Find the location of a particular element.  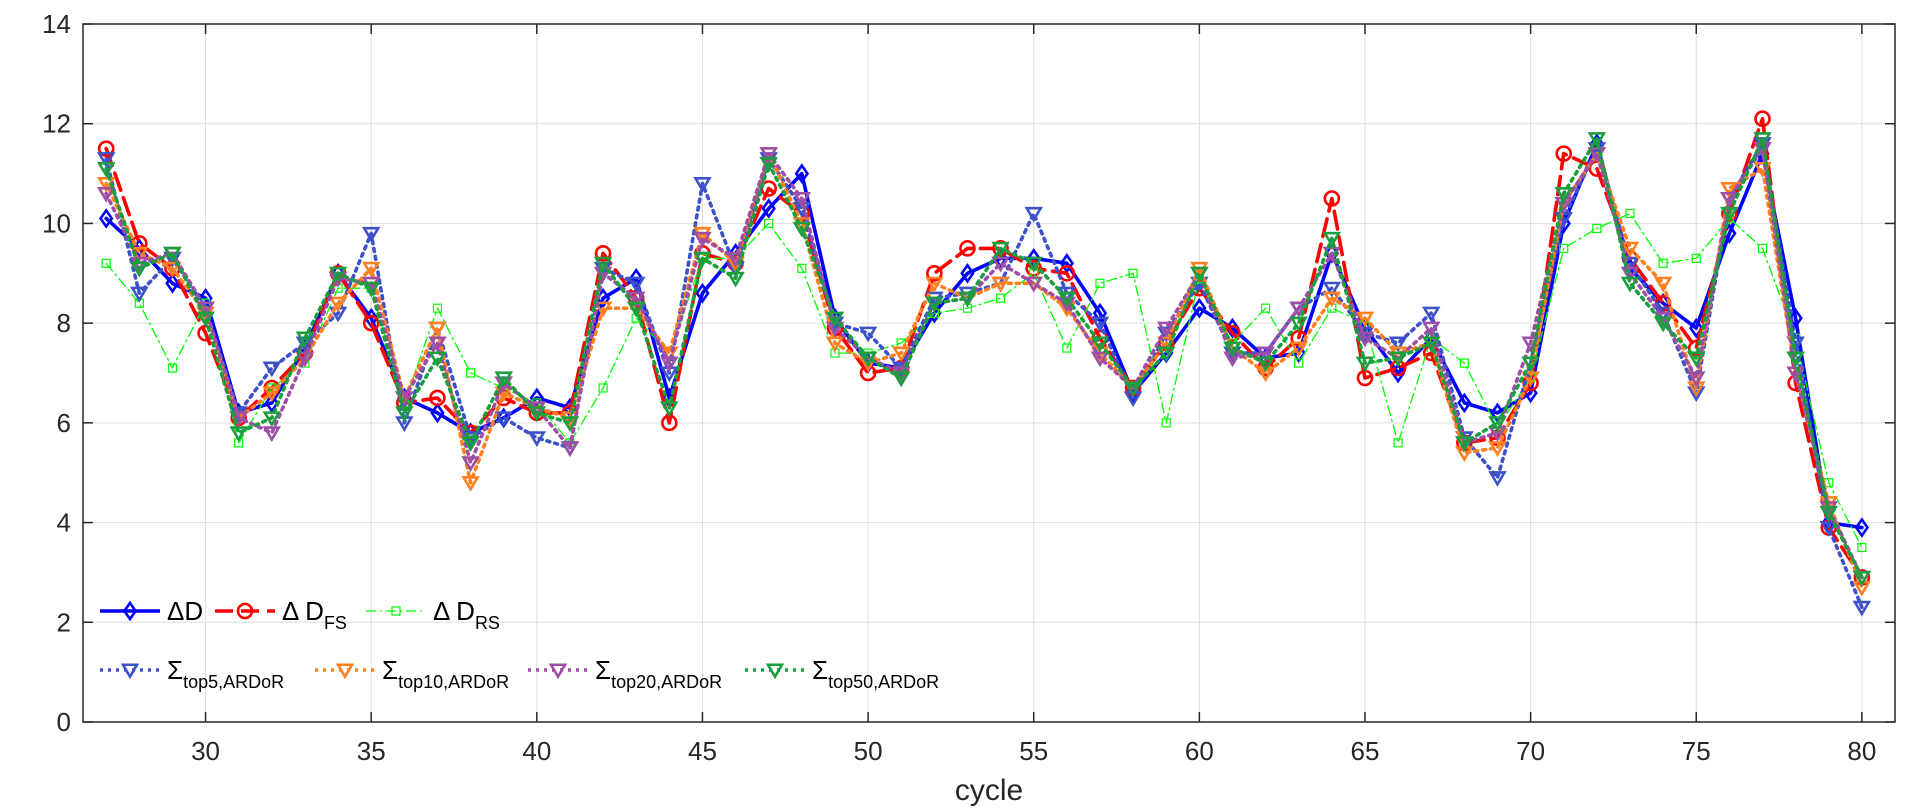

legend-item-1: ΔD is located at coordinates (151, 611).